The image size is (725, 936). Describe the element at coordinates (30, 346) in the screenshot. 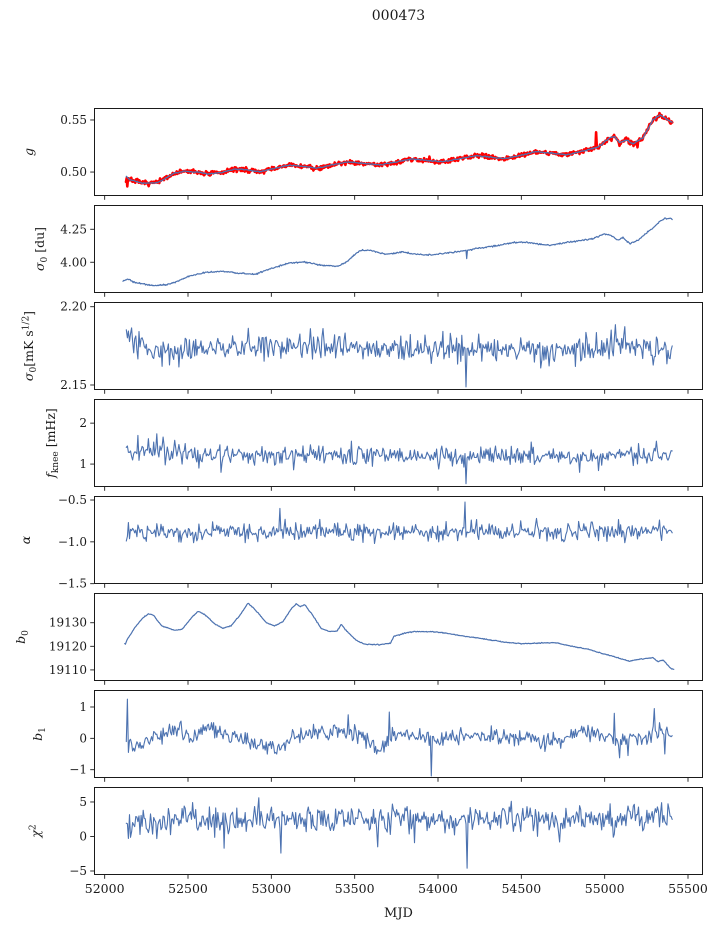

I see `y-axis-label-sigma0-mks: σ0[mK s1/2]` at that location.